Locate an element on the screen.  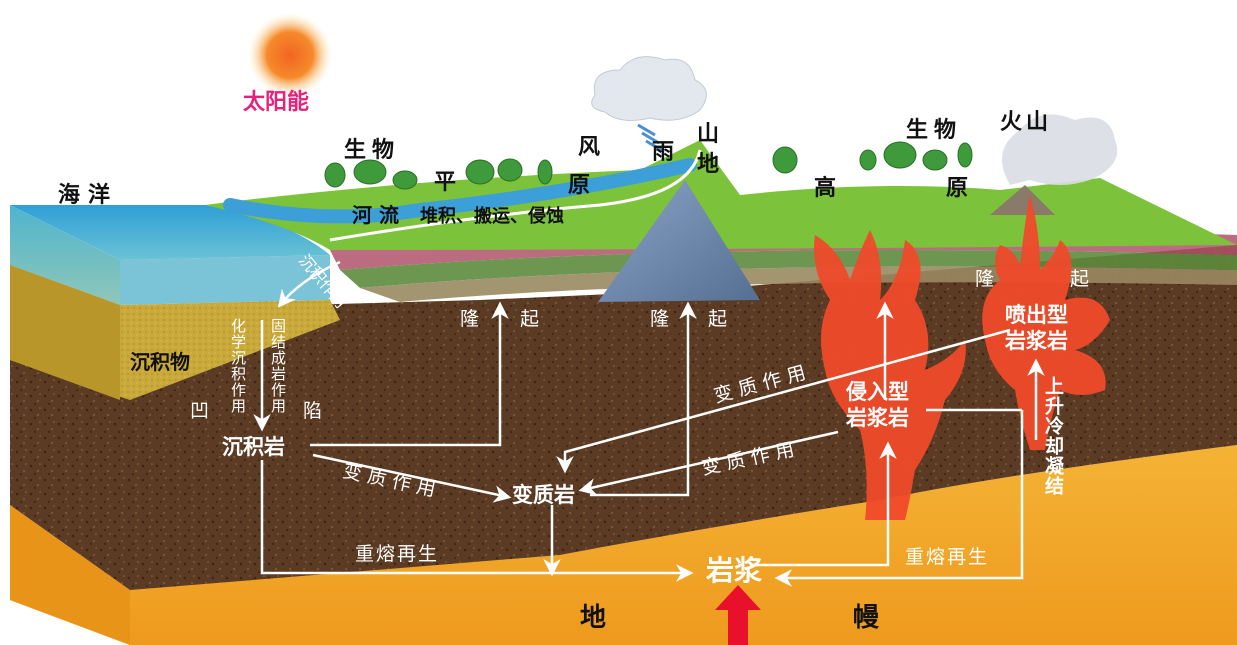
depression-label-2: 陷 is located at coordinates (313, 411).